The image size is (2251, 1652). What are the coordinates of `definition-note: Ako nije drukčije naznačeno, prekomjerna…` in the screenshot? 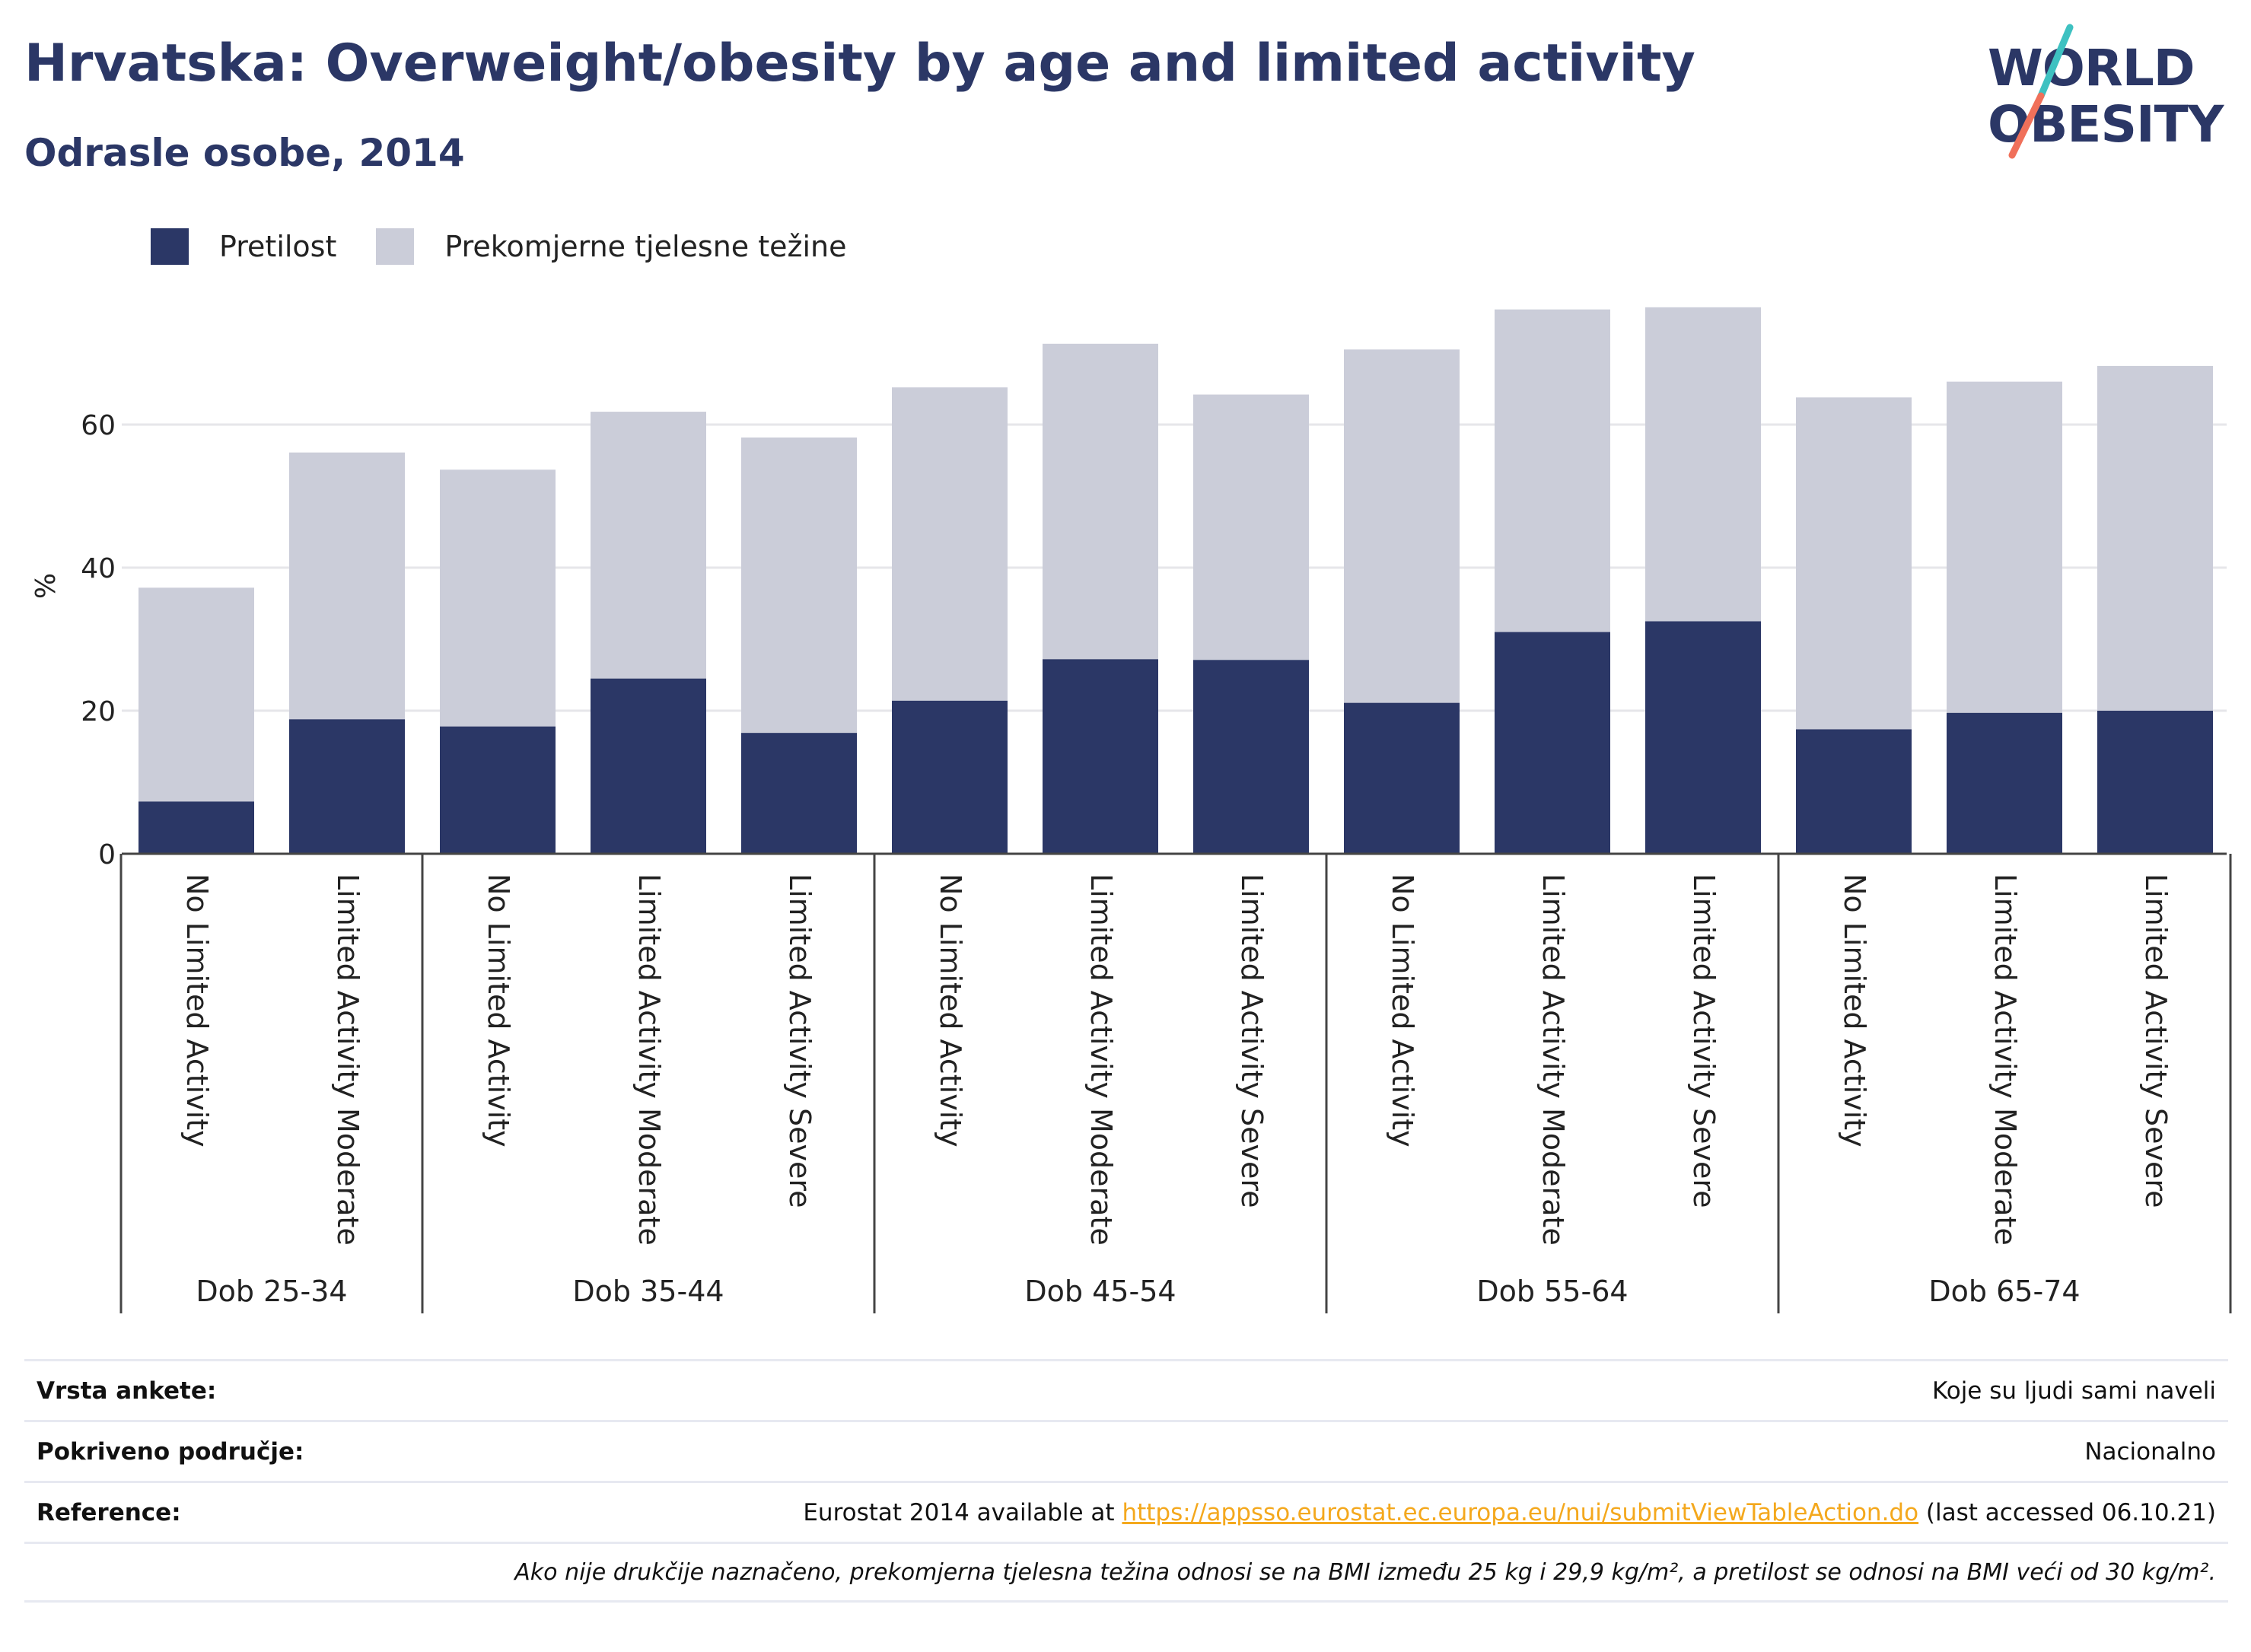 It's located at (1365, 1572).